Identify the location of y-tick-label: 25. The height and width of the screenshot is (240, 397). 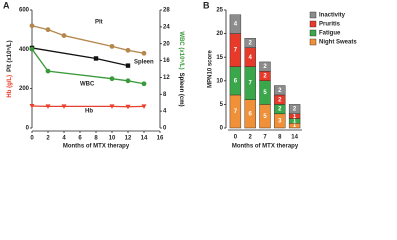
(219, 11).